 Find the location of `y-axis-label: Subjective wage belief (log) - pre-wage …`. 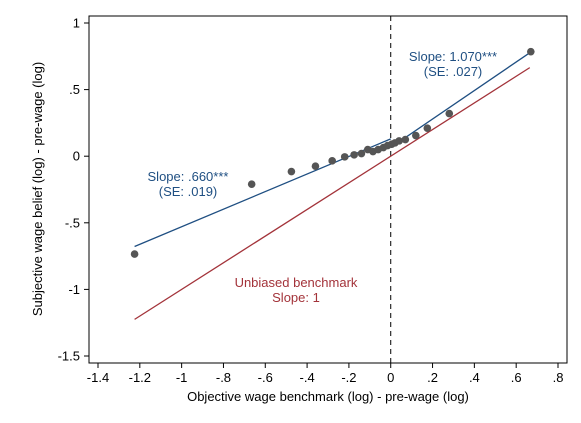

y-axis-label: Subjective wage belief (log) - pre-wage … is located at coordinates (37, 189).